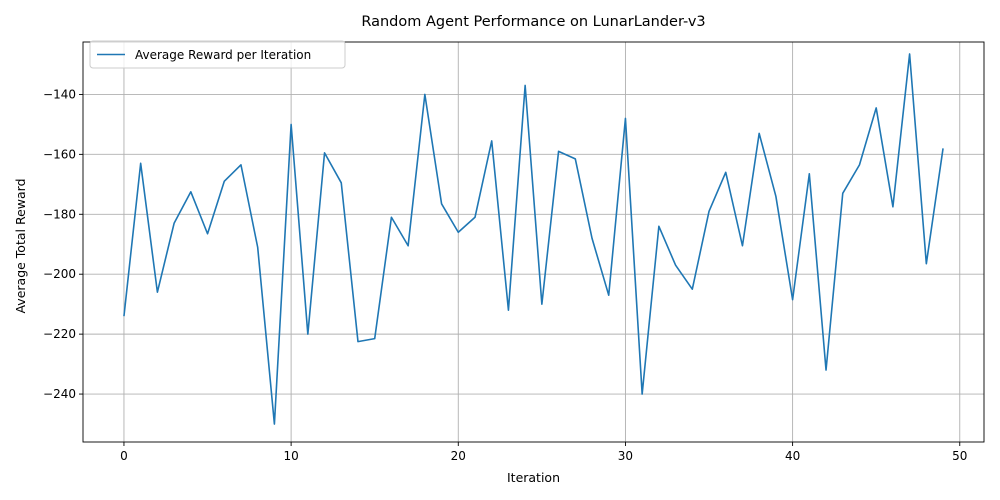 The width and height of the screenshot is (1000, 500). I want to click on x-tick-label: 40, so click(792, 456).